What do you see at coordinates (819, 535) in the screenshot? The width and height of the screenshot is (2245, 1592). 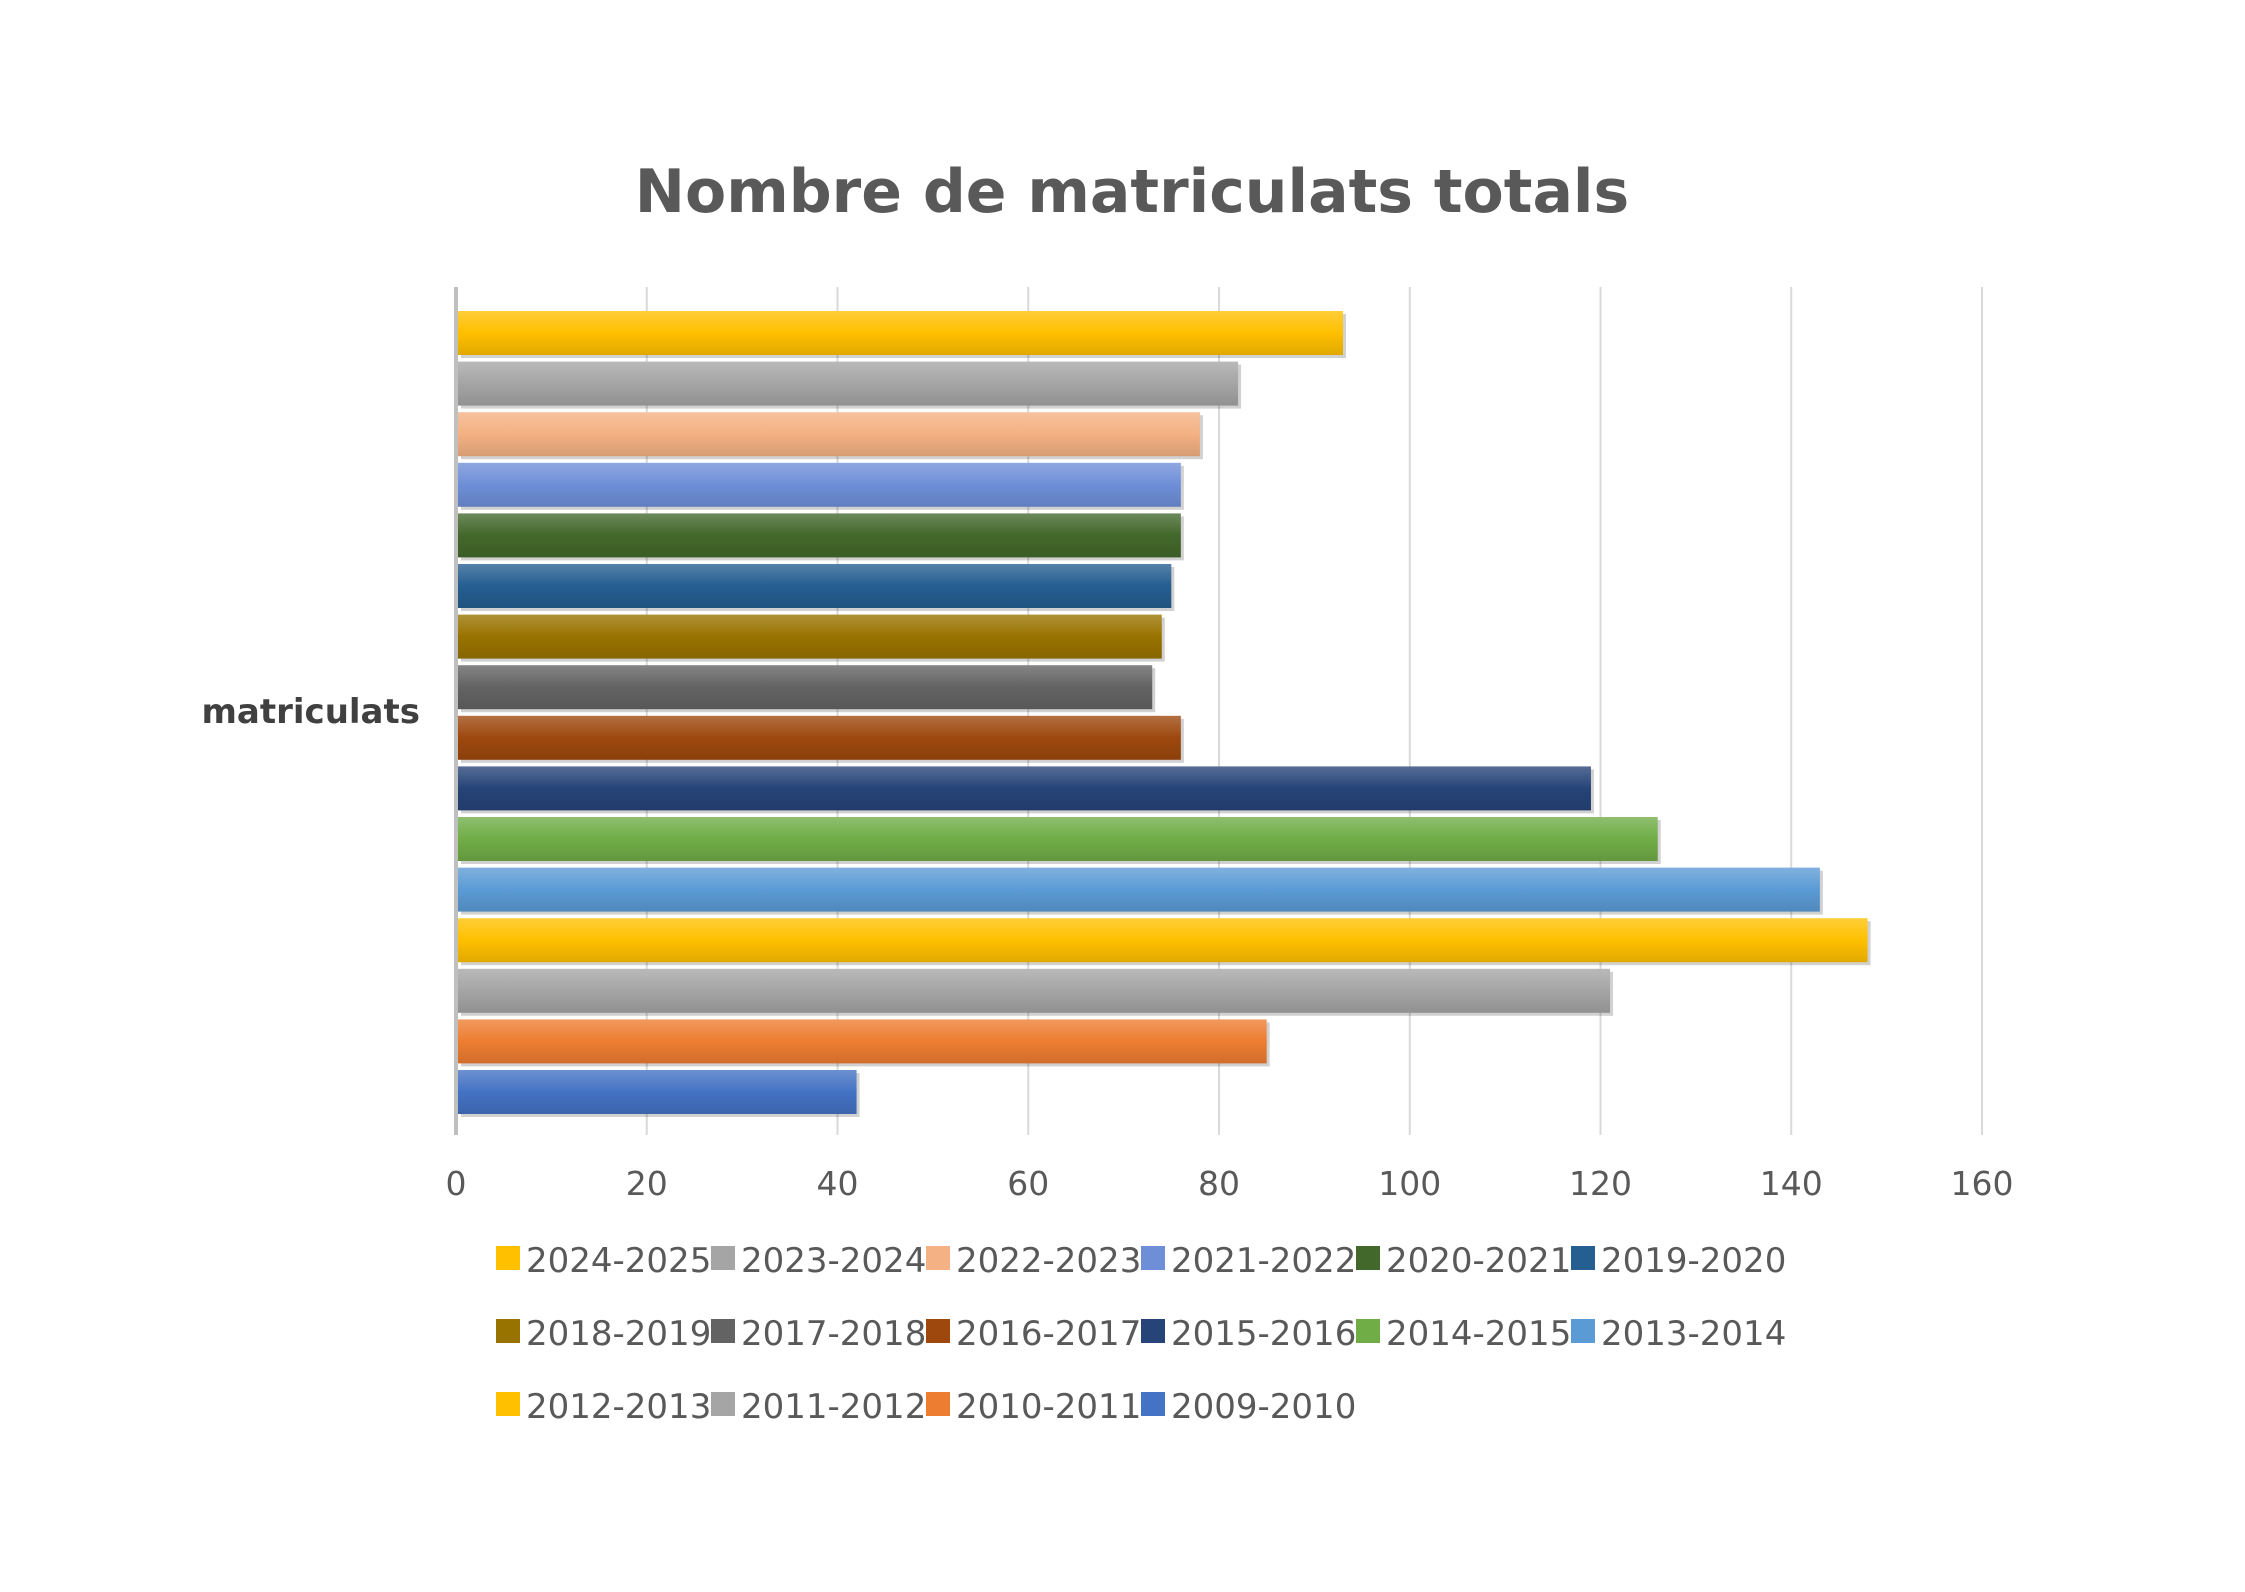 I see `bar-2020-2021` at bounding box center [819, 535].